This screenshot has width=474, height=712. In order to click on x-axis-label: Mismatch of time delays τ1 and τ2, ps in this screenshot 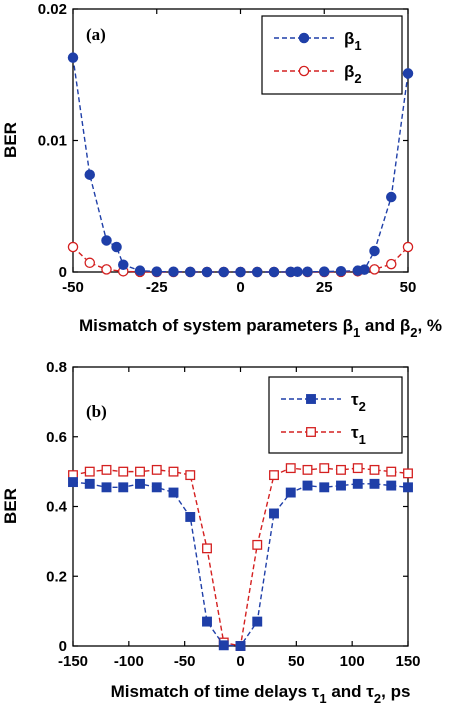, I will do `click(261, 694)`.